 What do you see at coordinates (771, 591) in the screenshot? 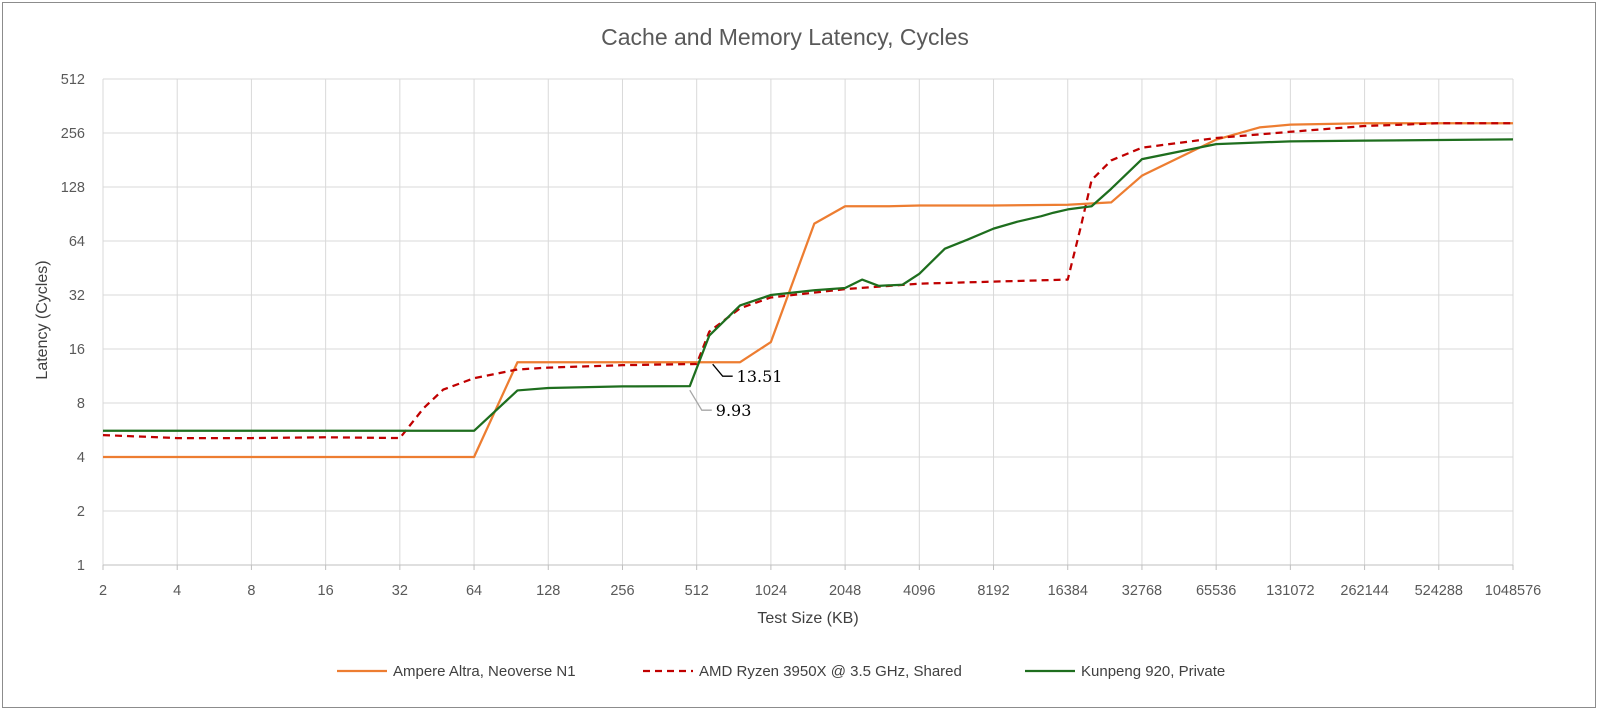
I see `x-tick-label: 1024` at bounding box center [771, 591].